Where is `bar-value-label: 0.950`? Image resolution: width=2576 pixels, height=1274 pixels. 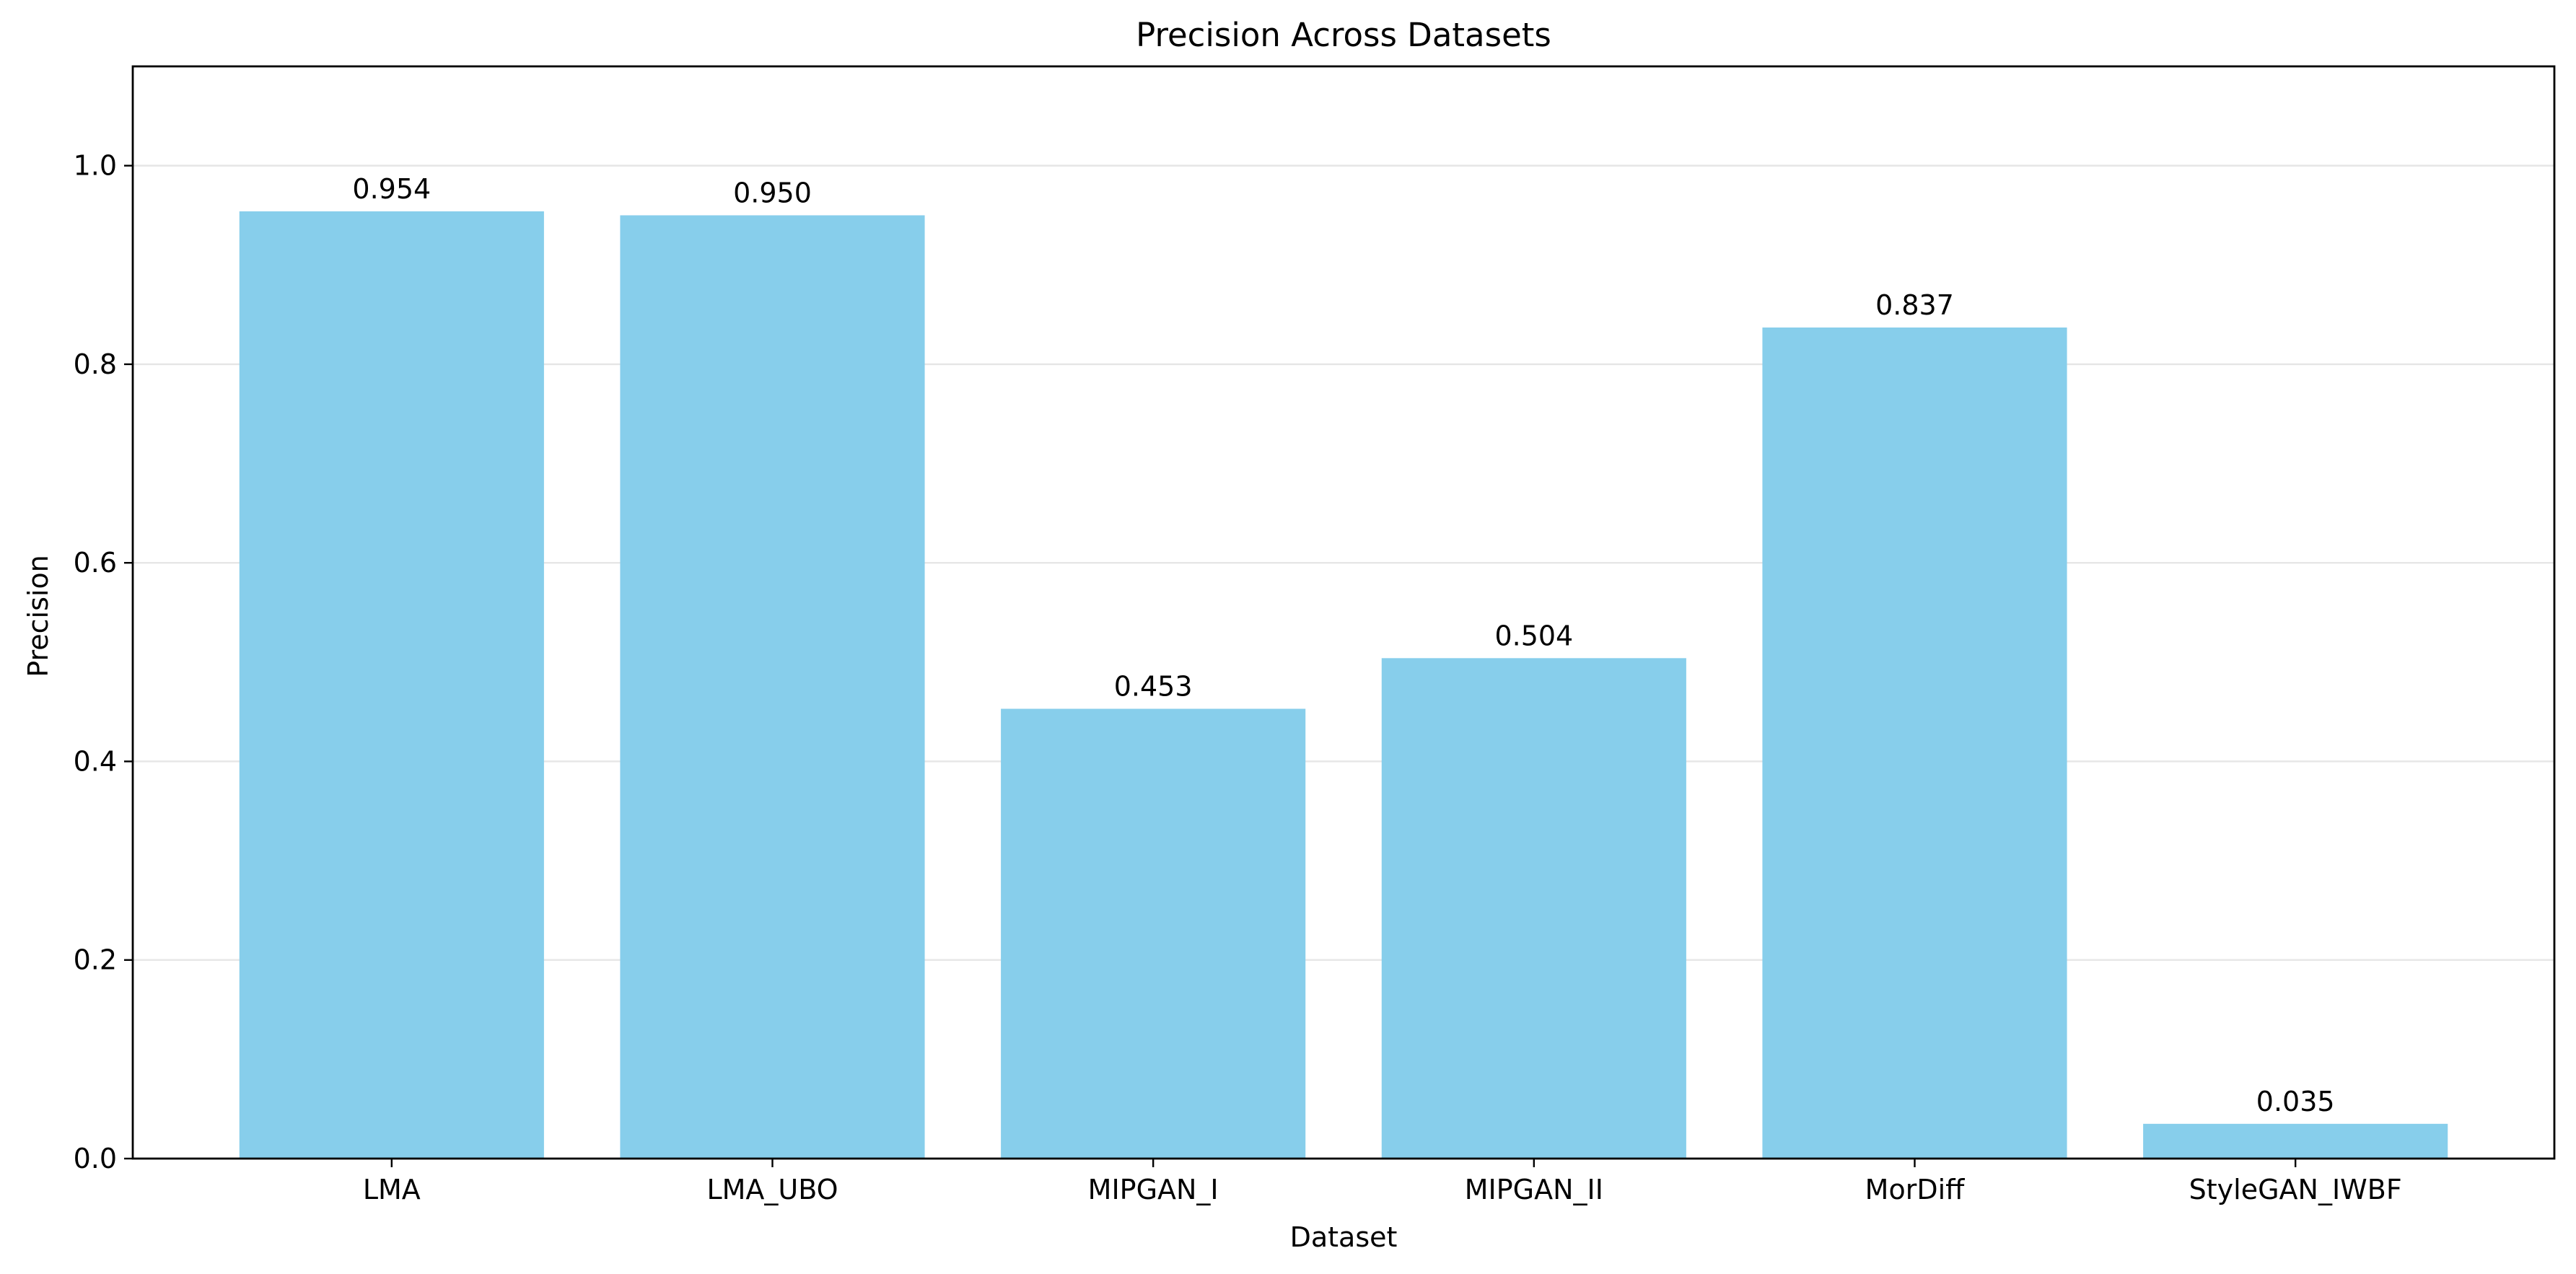 bar-value-label: 0.950 is located at coordinates (772, 193).